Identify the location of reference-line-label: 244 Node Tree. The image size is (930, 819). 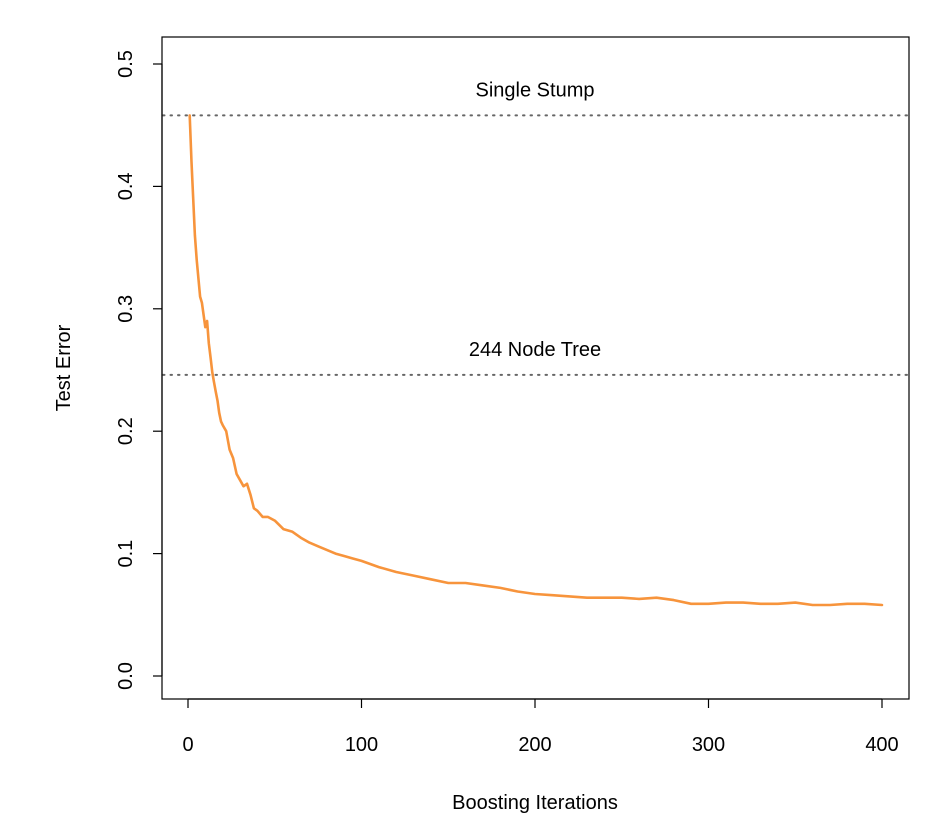
(535, 350).